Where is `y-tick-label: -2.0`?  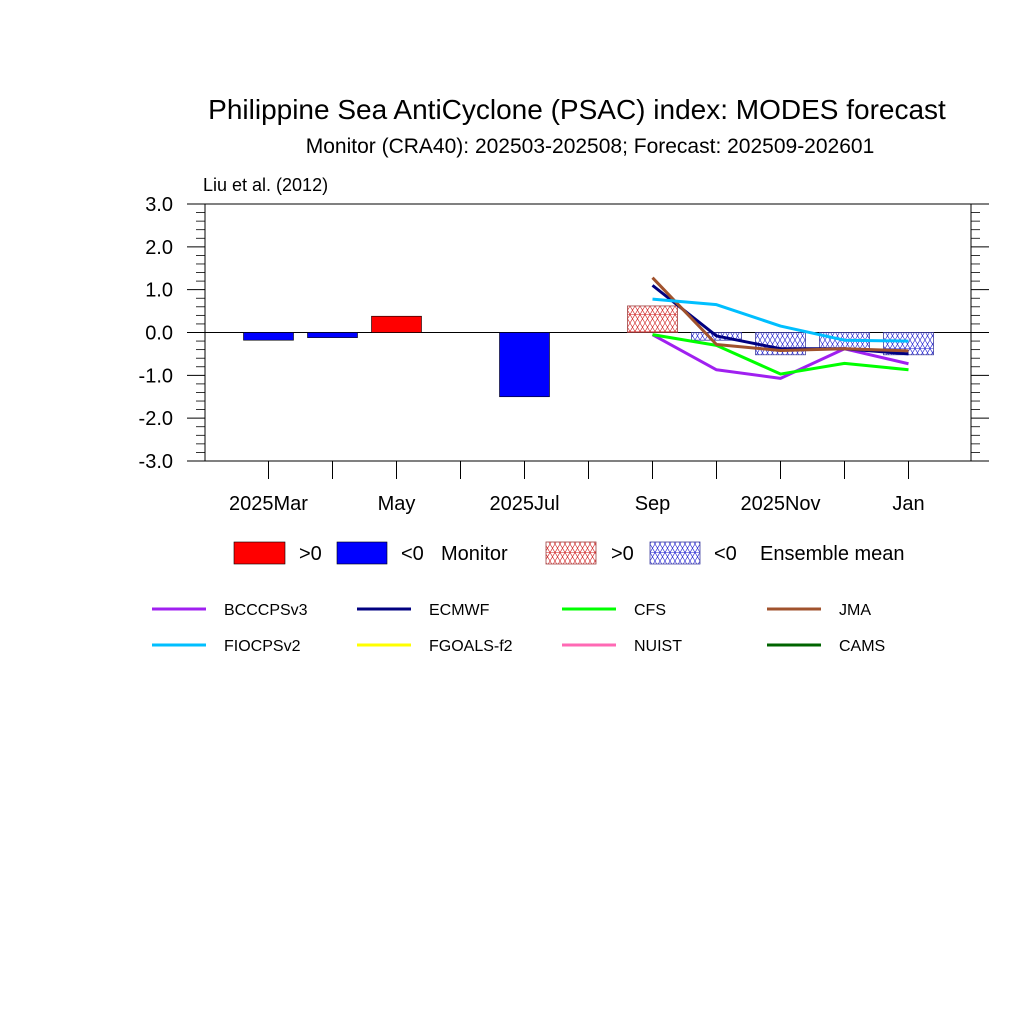
y-tick-label: -2.0 is located at coordinates (156, 419).